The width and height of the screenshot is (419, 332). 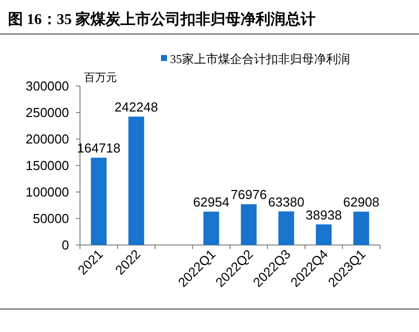 I want to click on y-tick-label: 100000, so click(x=47, y=192).